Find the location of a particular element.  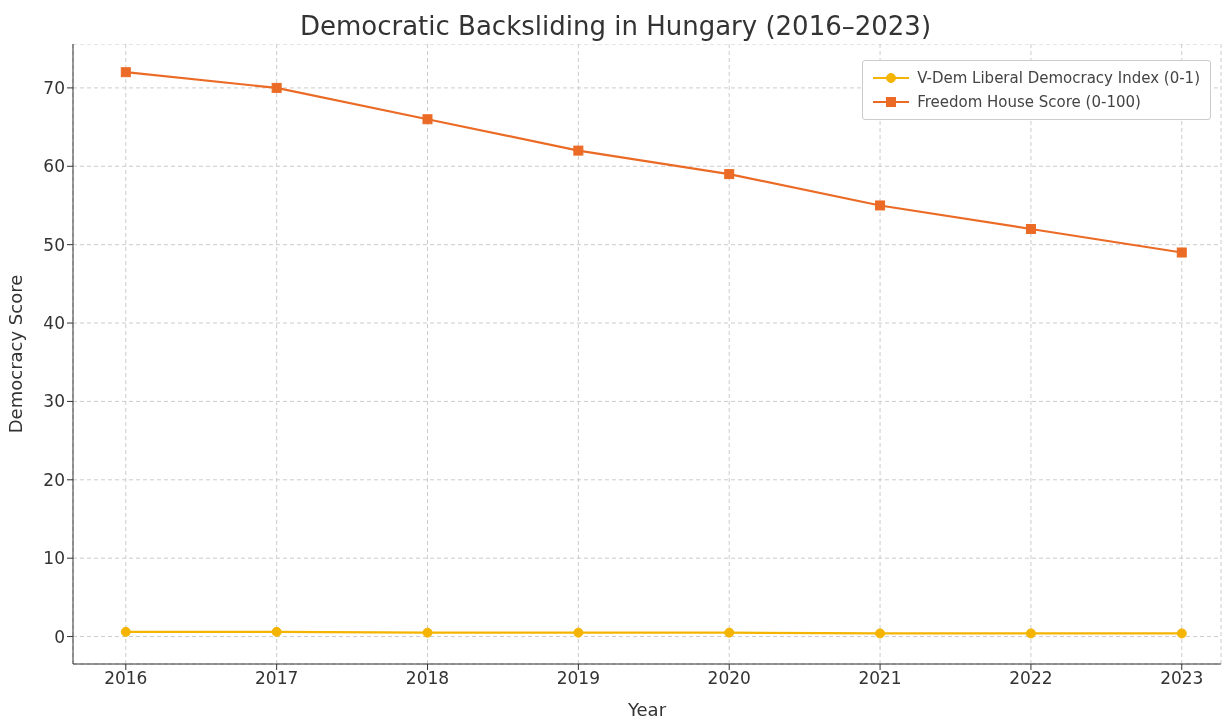

y-tick-label: 30 is located at coordinates (54, 401).